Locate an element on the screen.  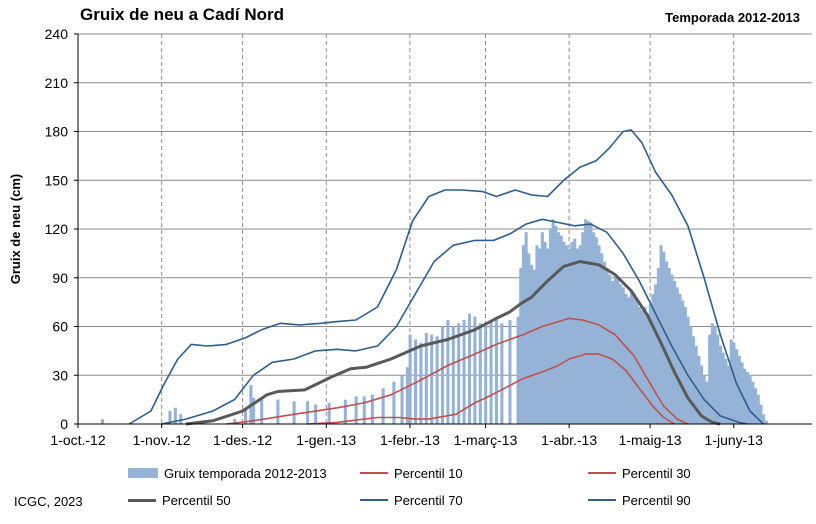
legend-item: Percentil 50 is located at coordinates (179, 500).